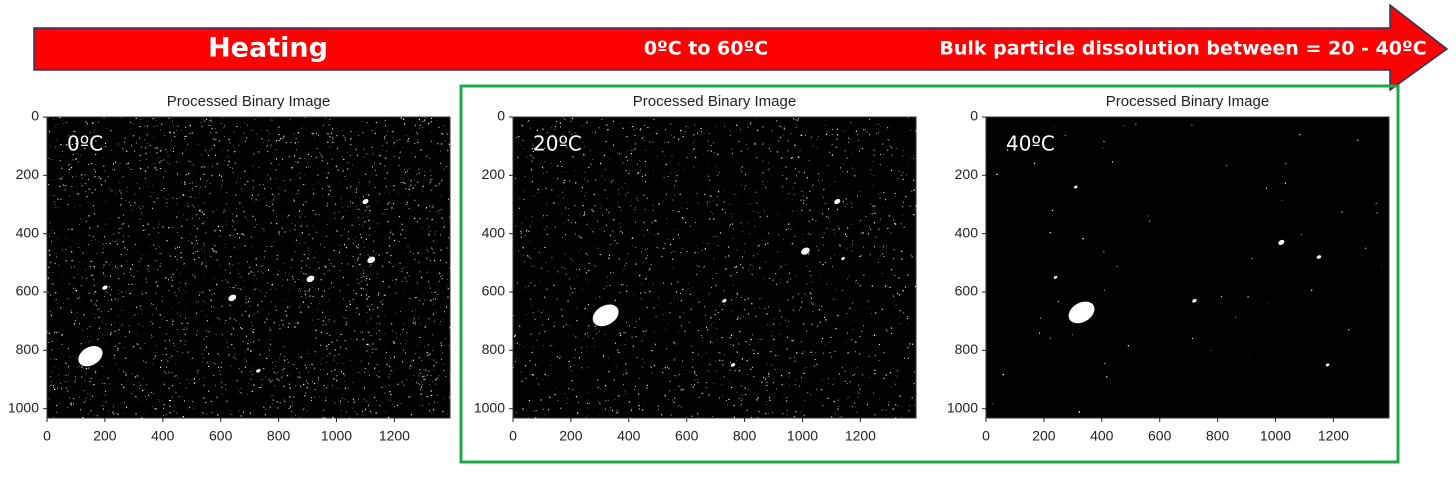 The height and width of the screenshot is (479, 1456). What do you see at coordinates (85, 144) in the screenshot?
I see `temperature-label: 0ºC` at bounding box center [85, 144].